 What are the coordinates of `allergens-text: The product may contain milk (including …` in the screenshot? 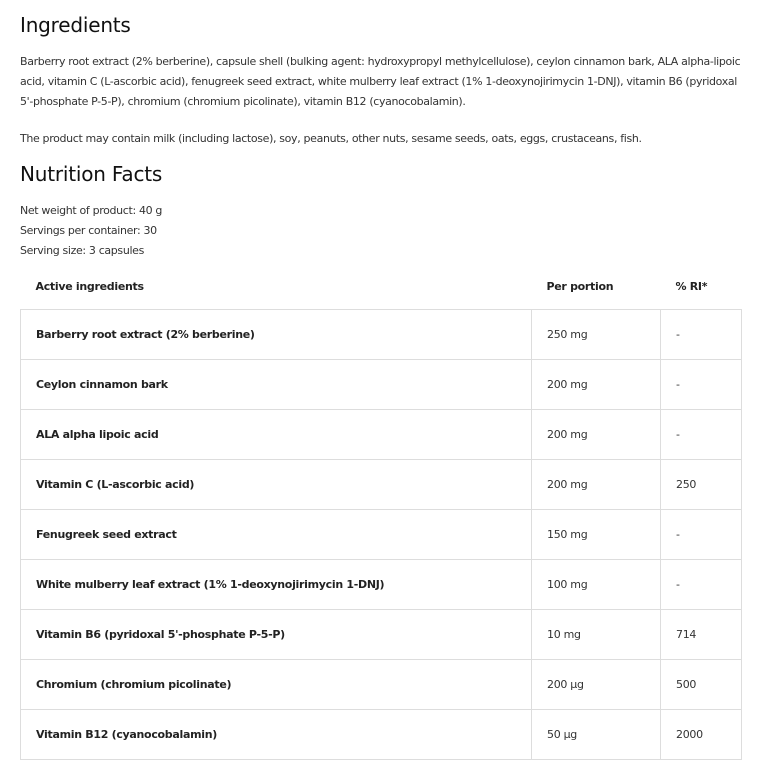 It's located at (331, 138).